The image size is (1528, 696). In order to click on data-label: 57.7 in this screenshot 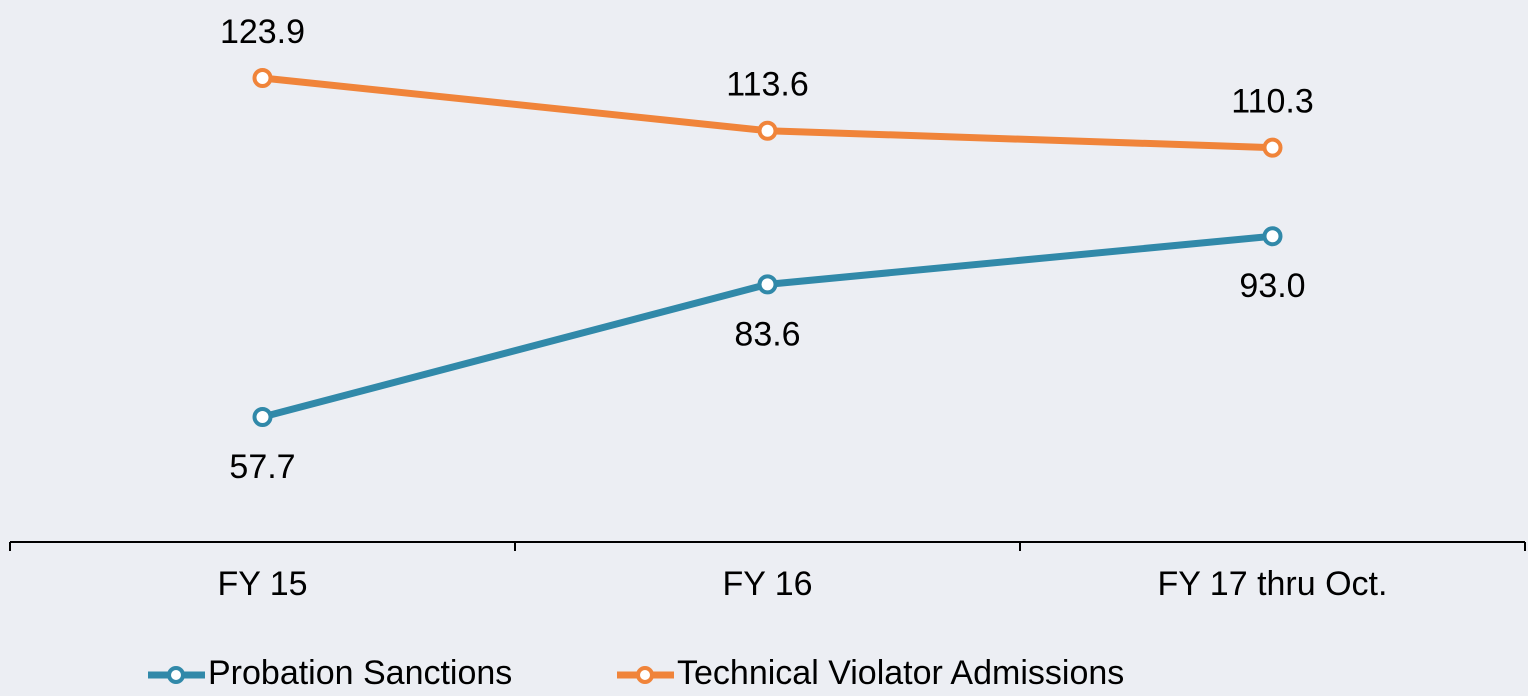, I will do `click(262, 467)`.